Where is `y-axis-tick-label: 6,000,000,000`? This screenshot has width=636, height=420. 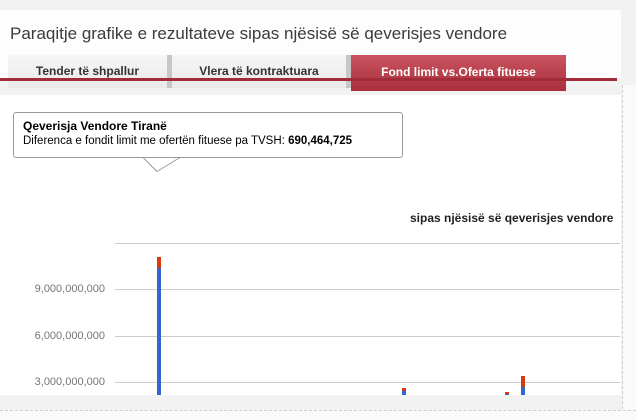 y-axis-tick-label: 6,000,000,000 is located at coordinates (69, 335).